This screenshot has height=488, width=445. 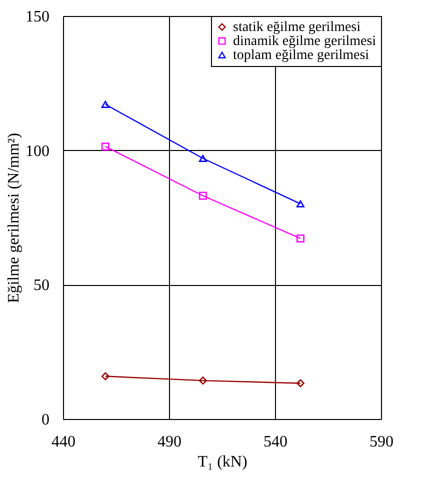 What do you see at coordinates (223, 462) in the screenshot?
I see `x-axis-title: T₁ (kN)` at bounding box center [223, 462].